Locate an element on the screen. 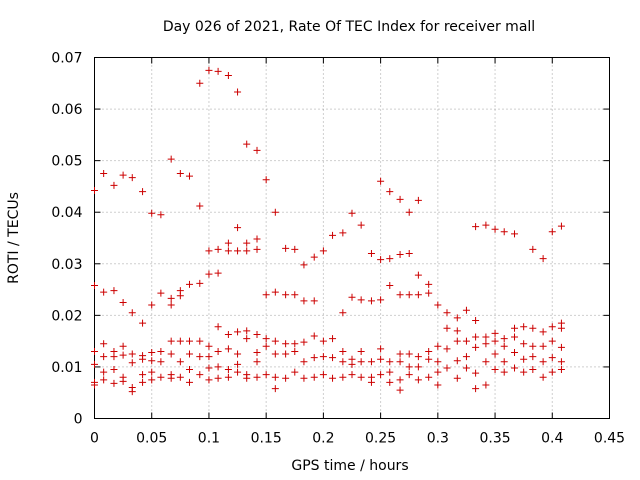 This screenshot has width=640, height=480. x-tick-label: 0.4 is located at coordinates (552, 439).